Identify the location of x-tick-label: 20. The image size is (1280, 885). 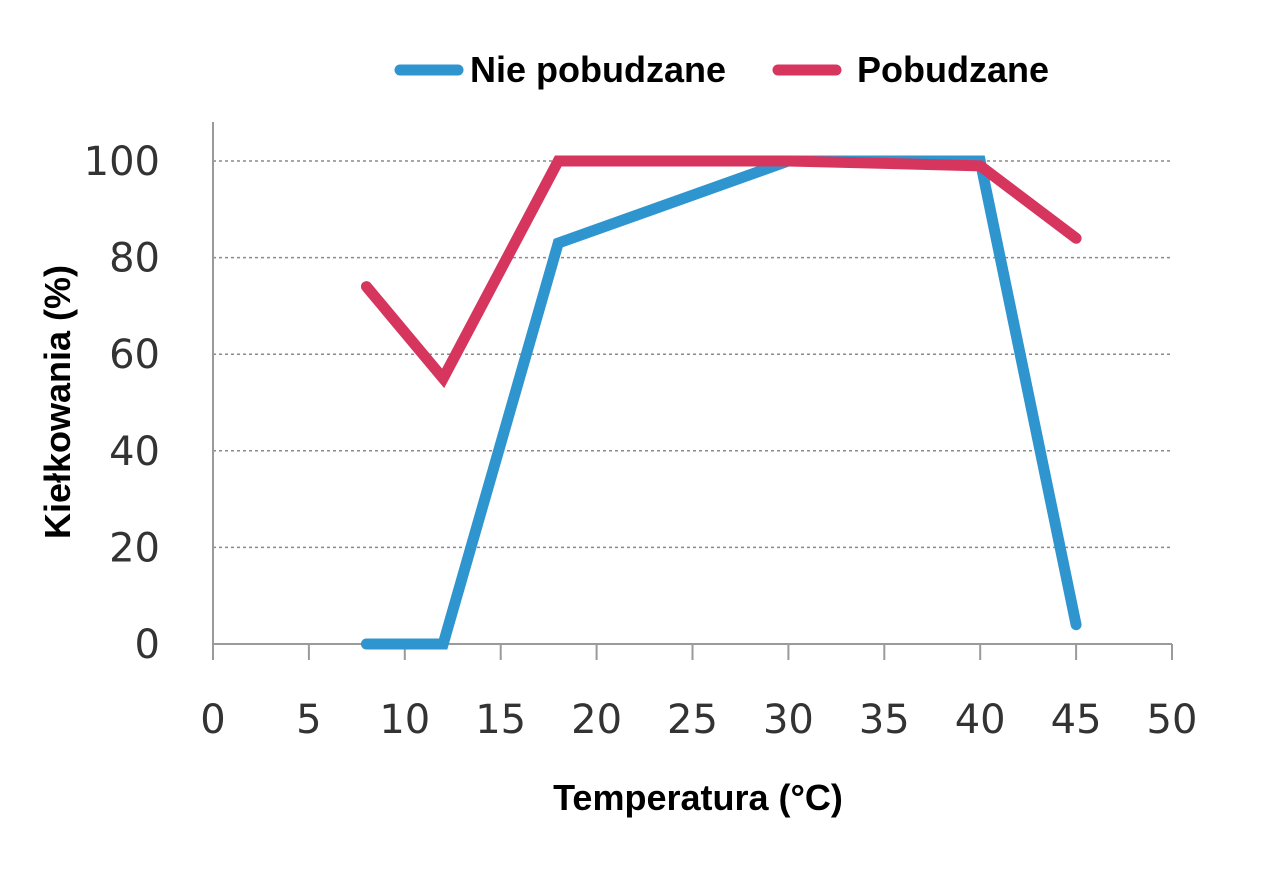
(596, 720).